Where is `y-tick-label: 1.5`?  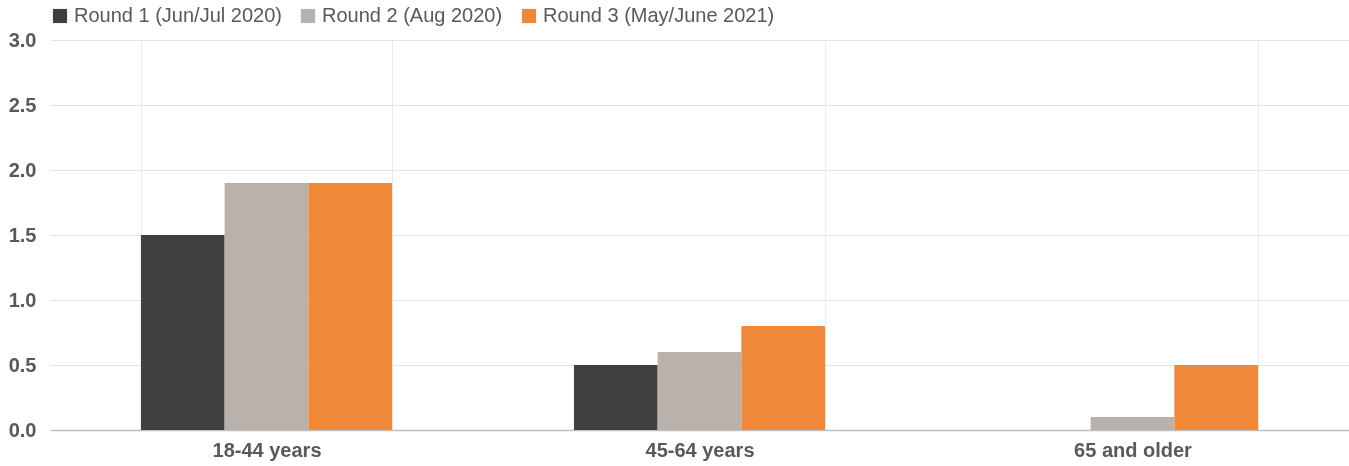
y-tick-label: 1.5 is located at coordinates (22, 234).